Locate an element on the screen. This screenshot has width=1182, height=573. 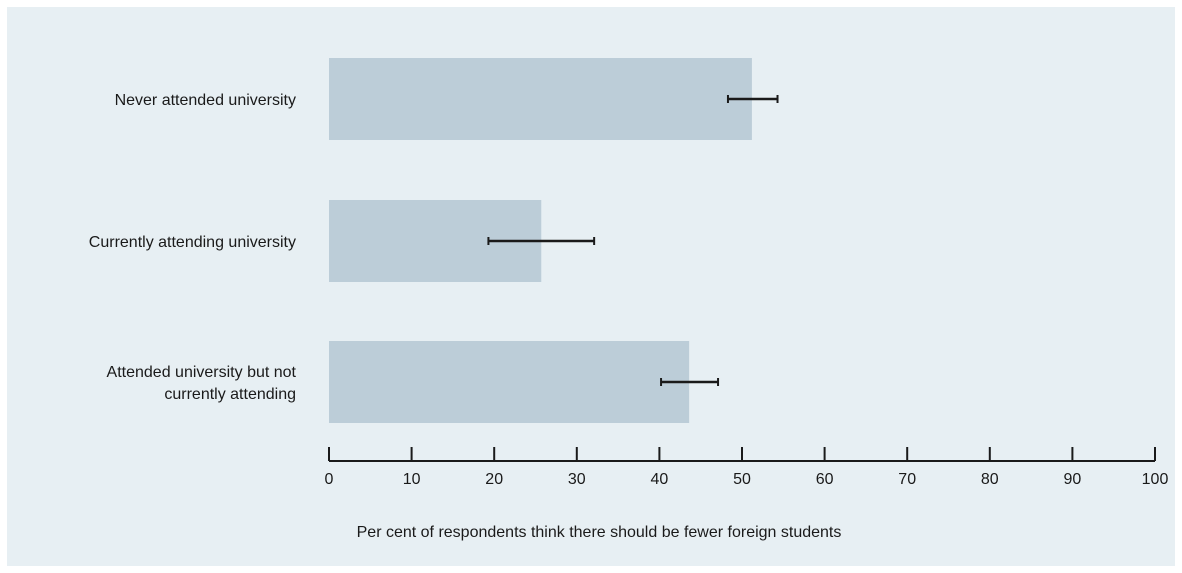
x-tick-label-9: 90 is located at coordinates (1073, 479).